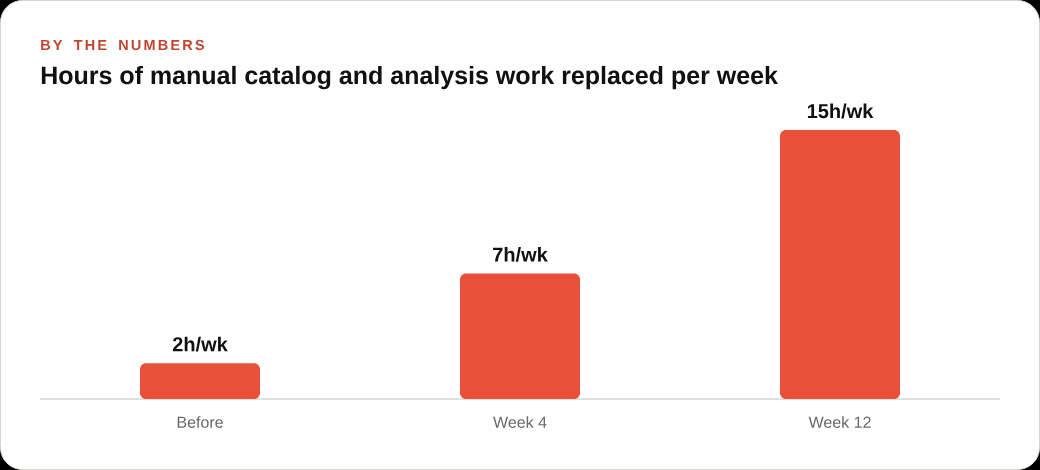 The height and width of the screenshot is (470, 1040). I want to click on x-tick-label: Before, so click(200, 422).